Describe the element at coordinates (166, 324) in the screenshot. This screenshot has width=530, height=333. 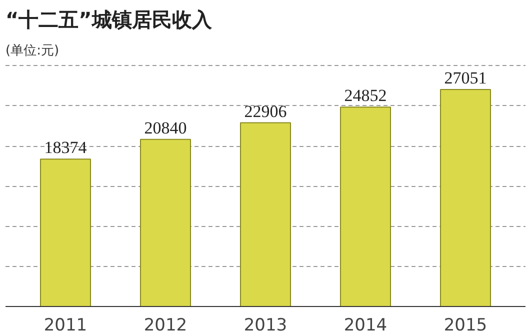
I see `x-tick-label: 2012` at that location.